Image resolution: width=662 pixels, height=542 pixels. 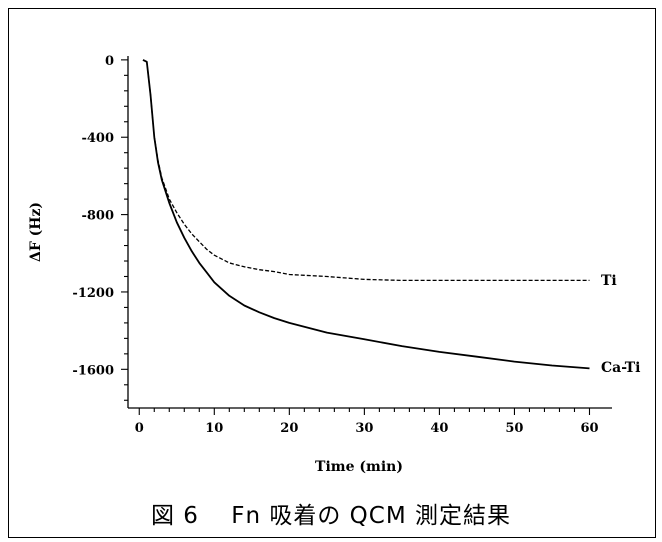 What do you see at coordinates (97, 216) in the screenshot?
I see `y-tick-label: -800` at bounding box center [97, 216].